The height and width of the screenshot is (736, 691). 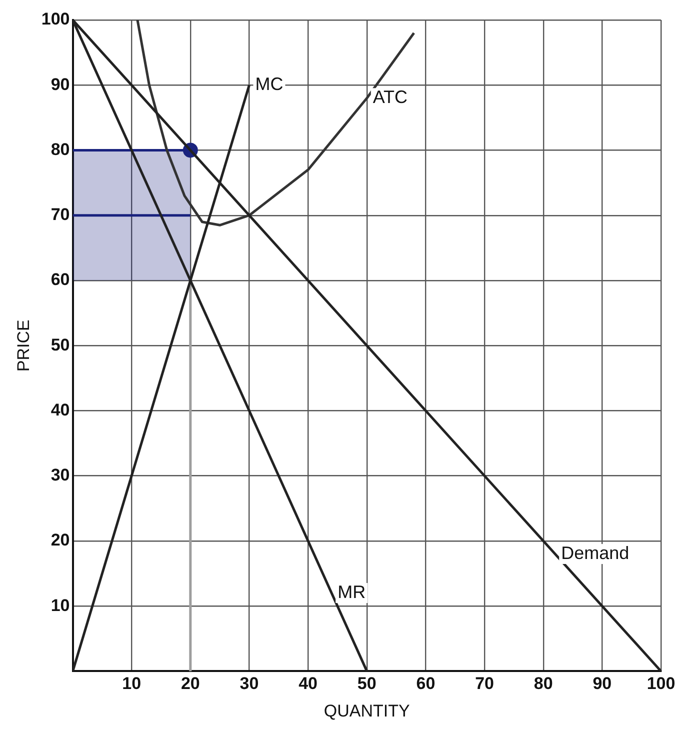 I want to click on y-tick-label: 80, so click(x=60, y=149).